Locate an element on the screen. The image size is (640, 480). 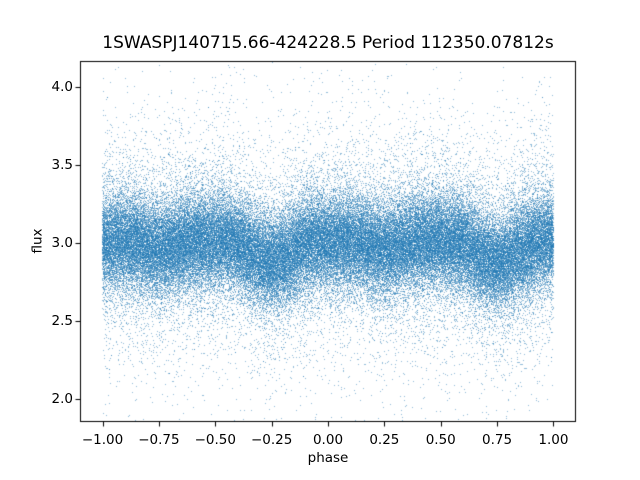
x-tick-label: −0.50 is located at coordinates (215, 440).